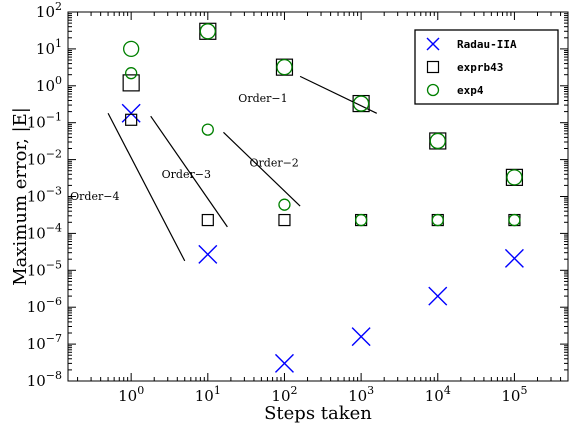 Image resolution: width=581 pixels, height=436 pixels. Describe the element at coordinates (44, 268) in the screenshot. I see `y-tick-label: 10⁻⁵` at that location.